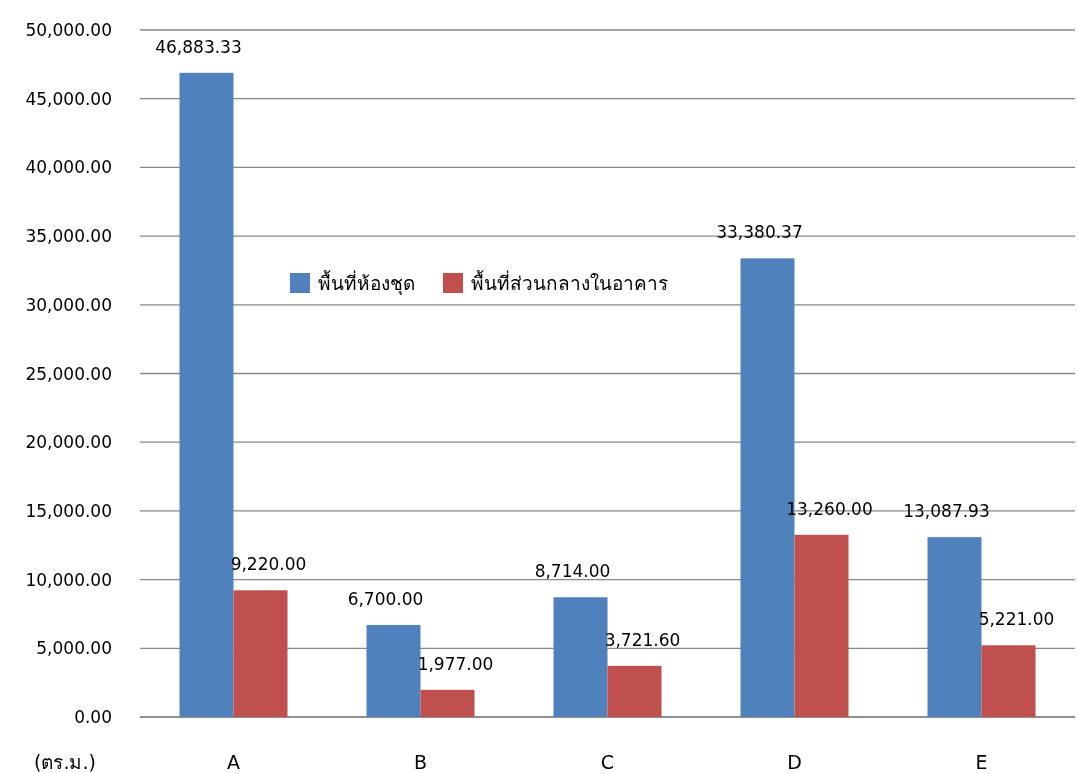 This screenshot has width=1078, height=773. Describe the element at coordinates (946, 511) in the screenshot. I see `data-label: 13,087.93` at that location.